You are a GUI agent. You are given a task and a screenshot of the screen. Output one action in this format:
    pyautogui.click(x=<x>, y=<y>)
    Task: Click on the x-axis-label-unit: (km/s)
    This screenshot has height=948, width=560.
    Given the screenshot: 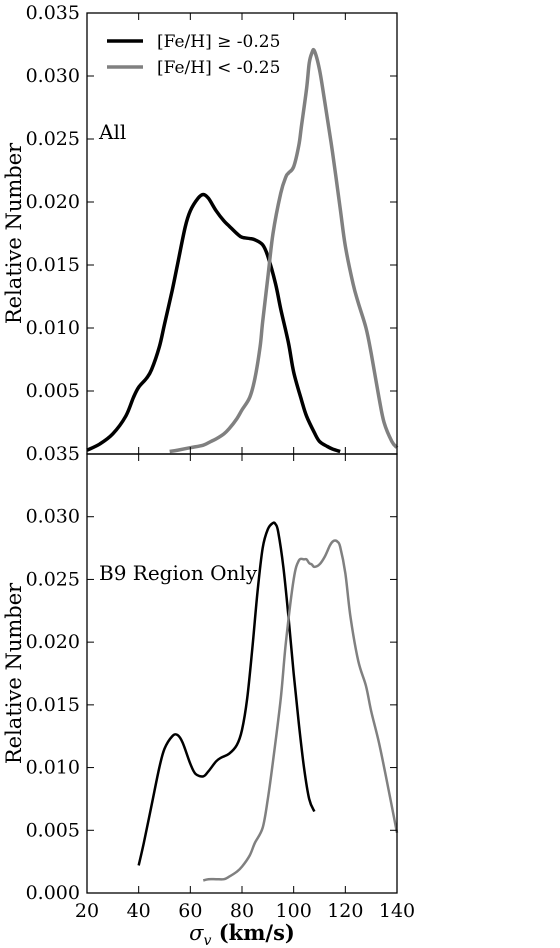 What is the action you would take?
    pyautogui.click(x=252, y=932)
    